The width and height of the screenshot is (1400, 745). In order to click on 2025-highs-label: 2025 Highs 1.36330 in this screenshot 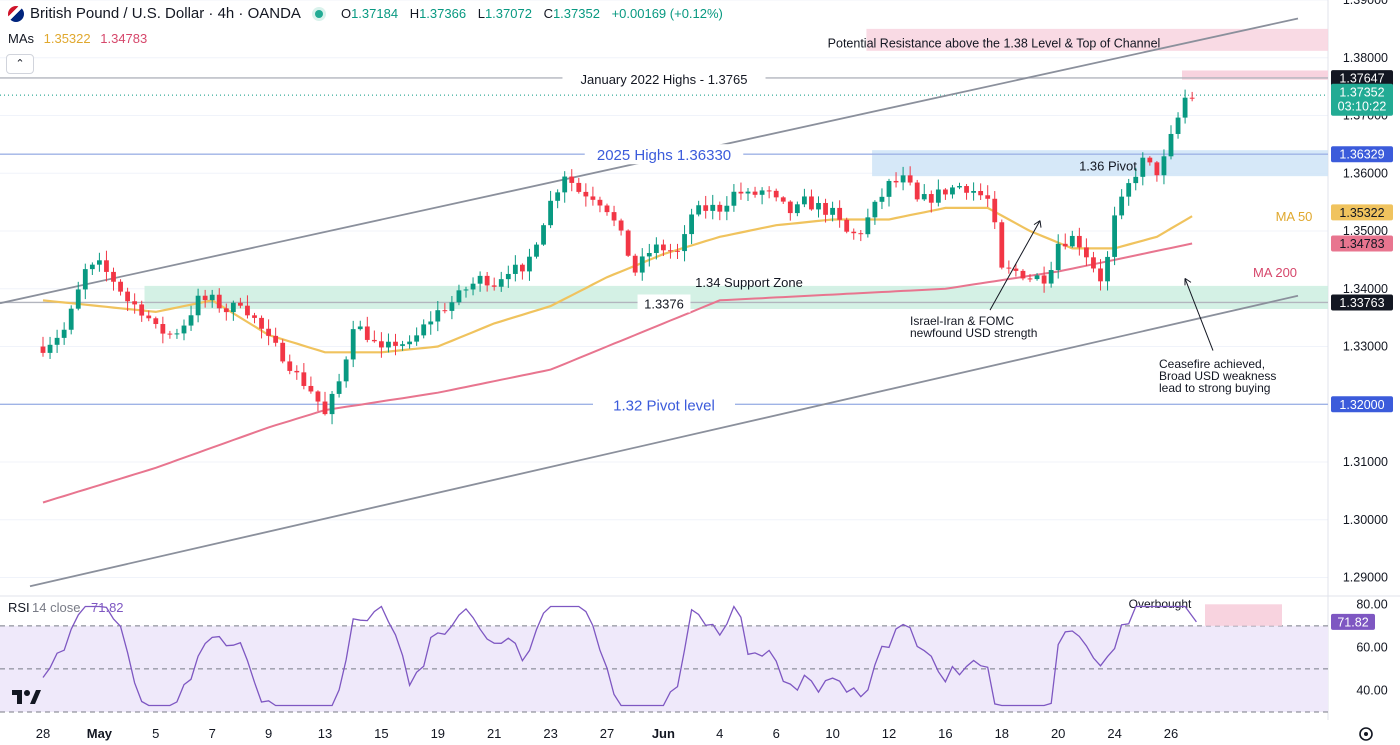, I will do `click(664, 155)`.